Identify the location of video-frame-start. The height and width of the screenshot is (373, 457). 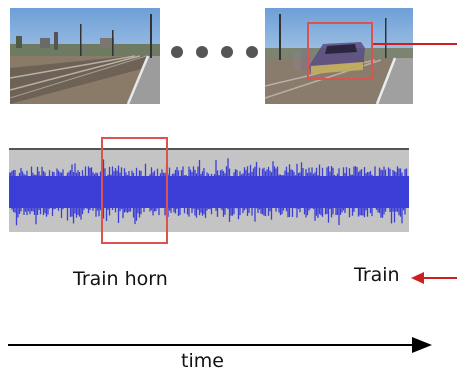
(85, 56).